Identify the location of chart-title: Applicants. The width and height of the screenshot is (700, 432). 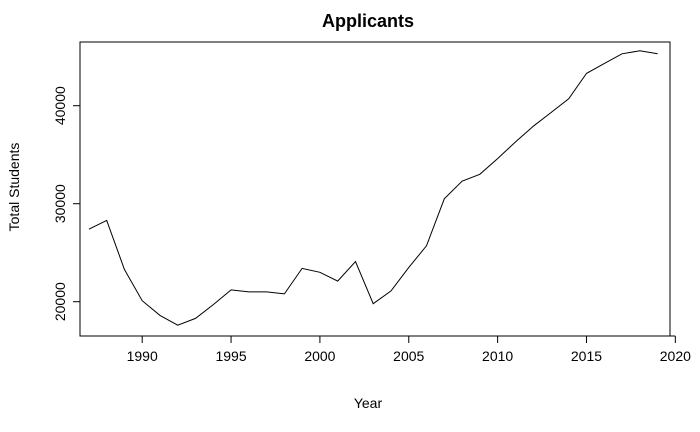
(368, 21).